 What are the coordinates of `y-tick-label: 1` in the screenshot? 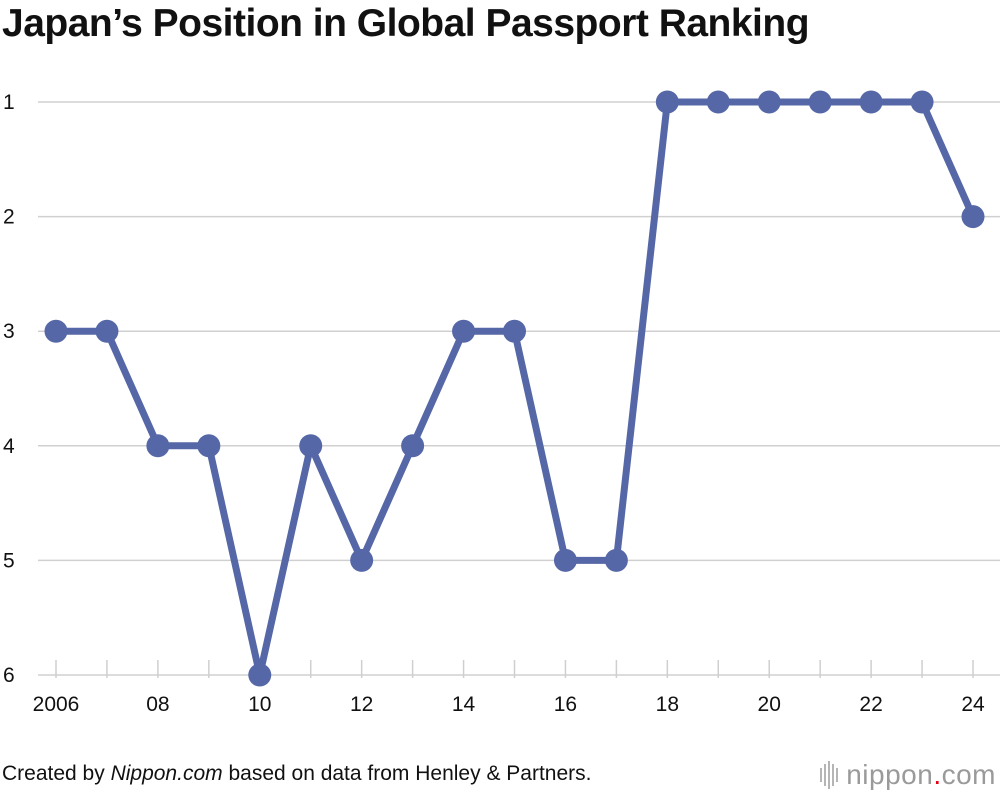 It's located at (9, 102).